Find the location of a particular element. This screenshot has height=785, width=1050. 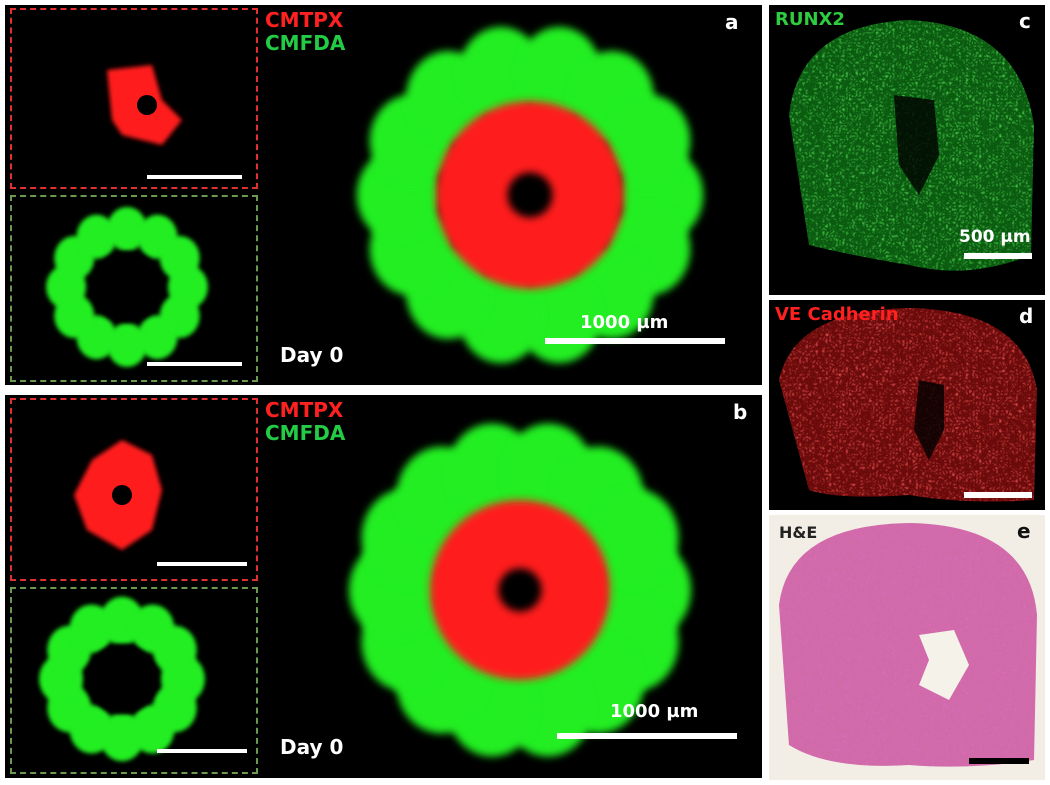

panel-letter: c is located at coordinates (1025, 21).